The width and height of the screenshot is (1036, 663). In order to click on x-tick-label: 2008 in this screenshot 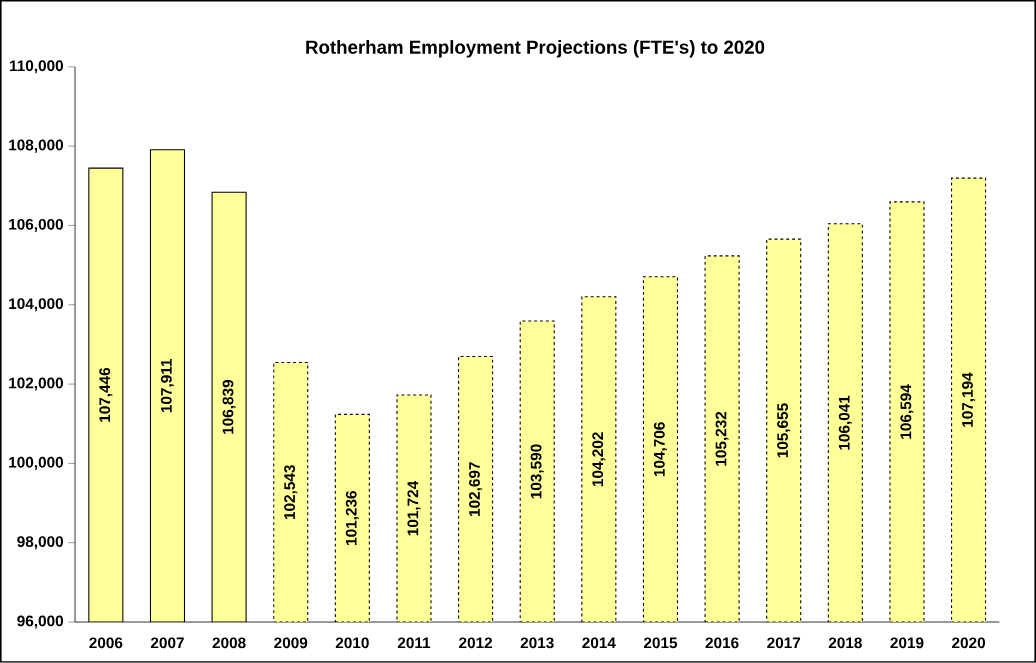, I will do `click(229, 643)`.